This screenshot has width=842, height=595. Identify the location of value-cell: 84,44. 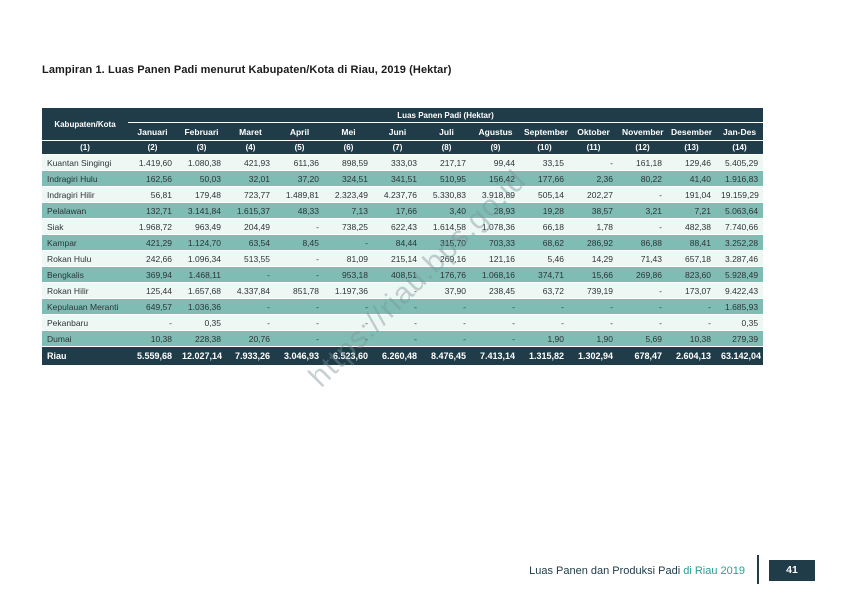
(397, 242).